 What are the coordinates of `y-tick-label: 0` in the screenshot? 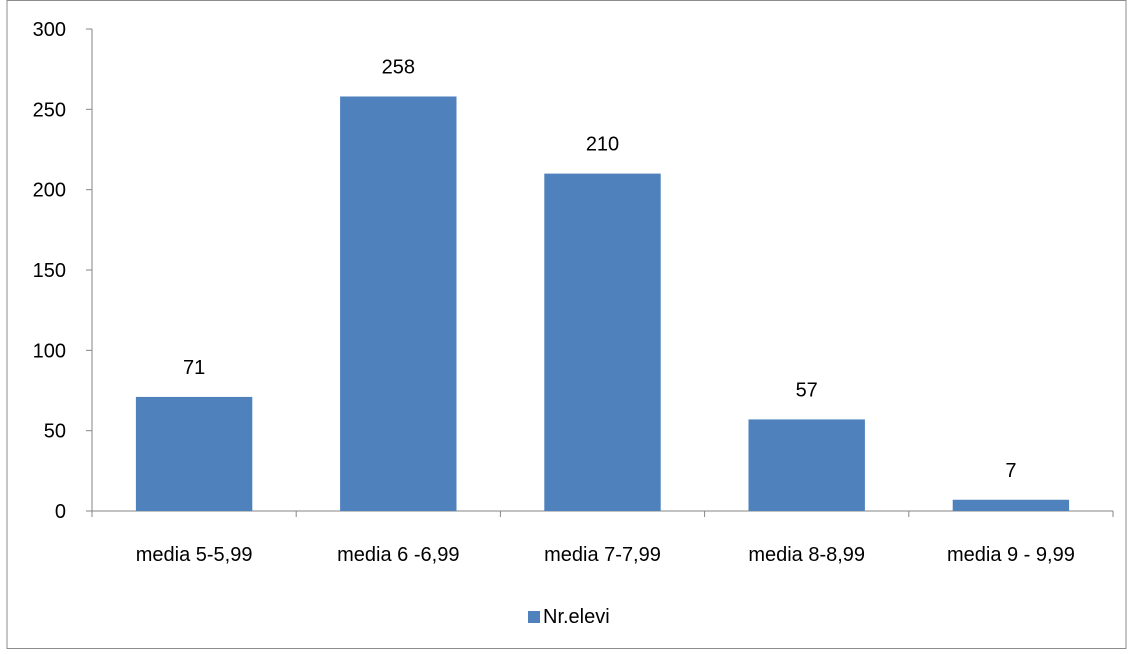 It's located at (60, 512).